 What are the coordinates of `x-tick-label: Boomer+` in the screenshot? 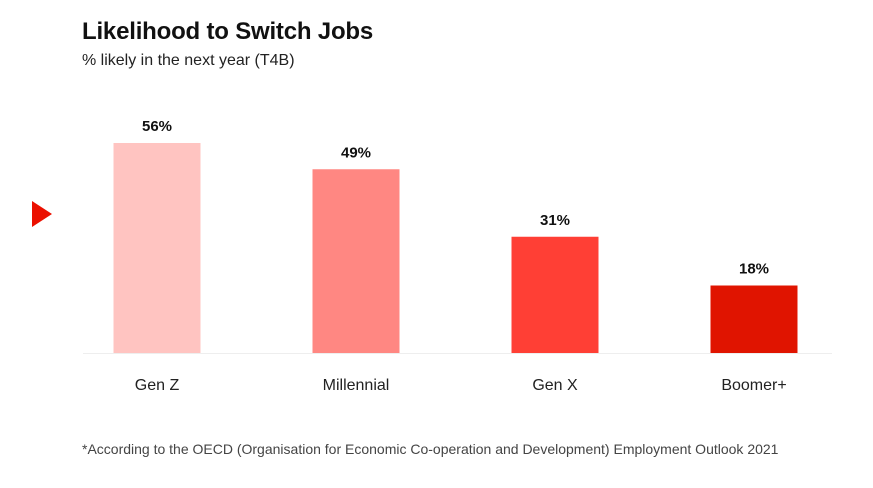 It's located at (753, 385).